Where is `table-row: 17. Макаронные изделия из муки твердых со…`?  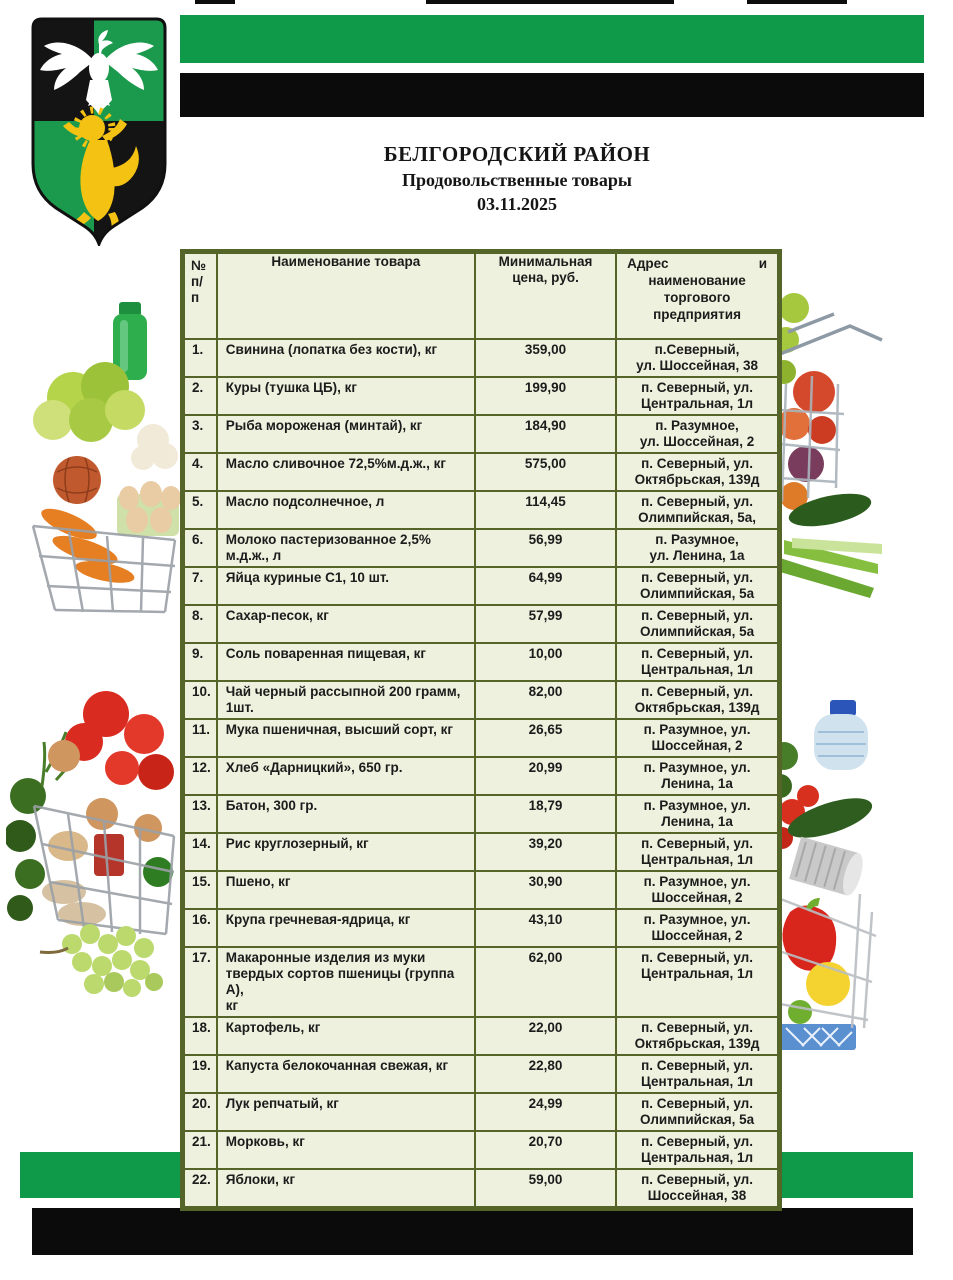 table-row: 17. Макаронные изделия из муки твердых со… is located at coordinates (481, 982).